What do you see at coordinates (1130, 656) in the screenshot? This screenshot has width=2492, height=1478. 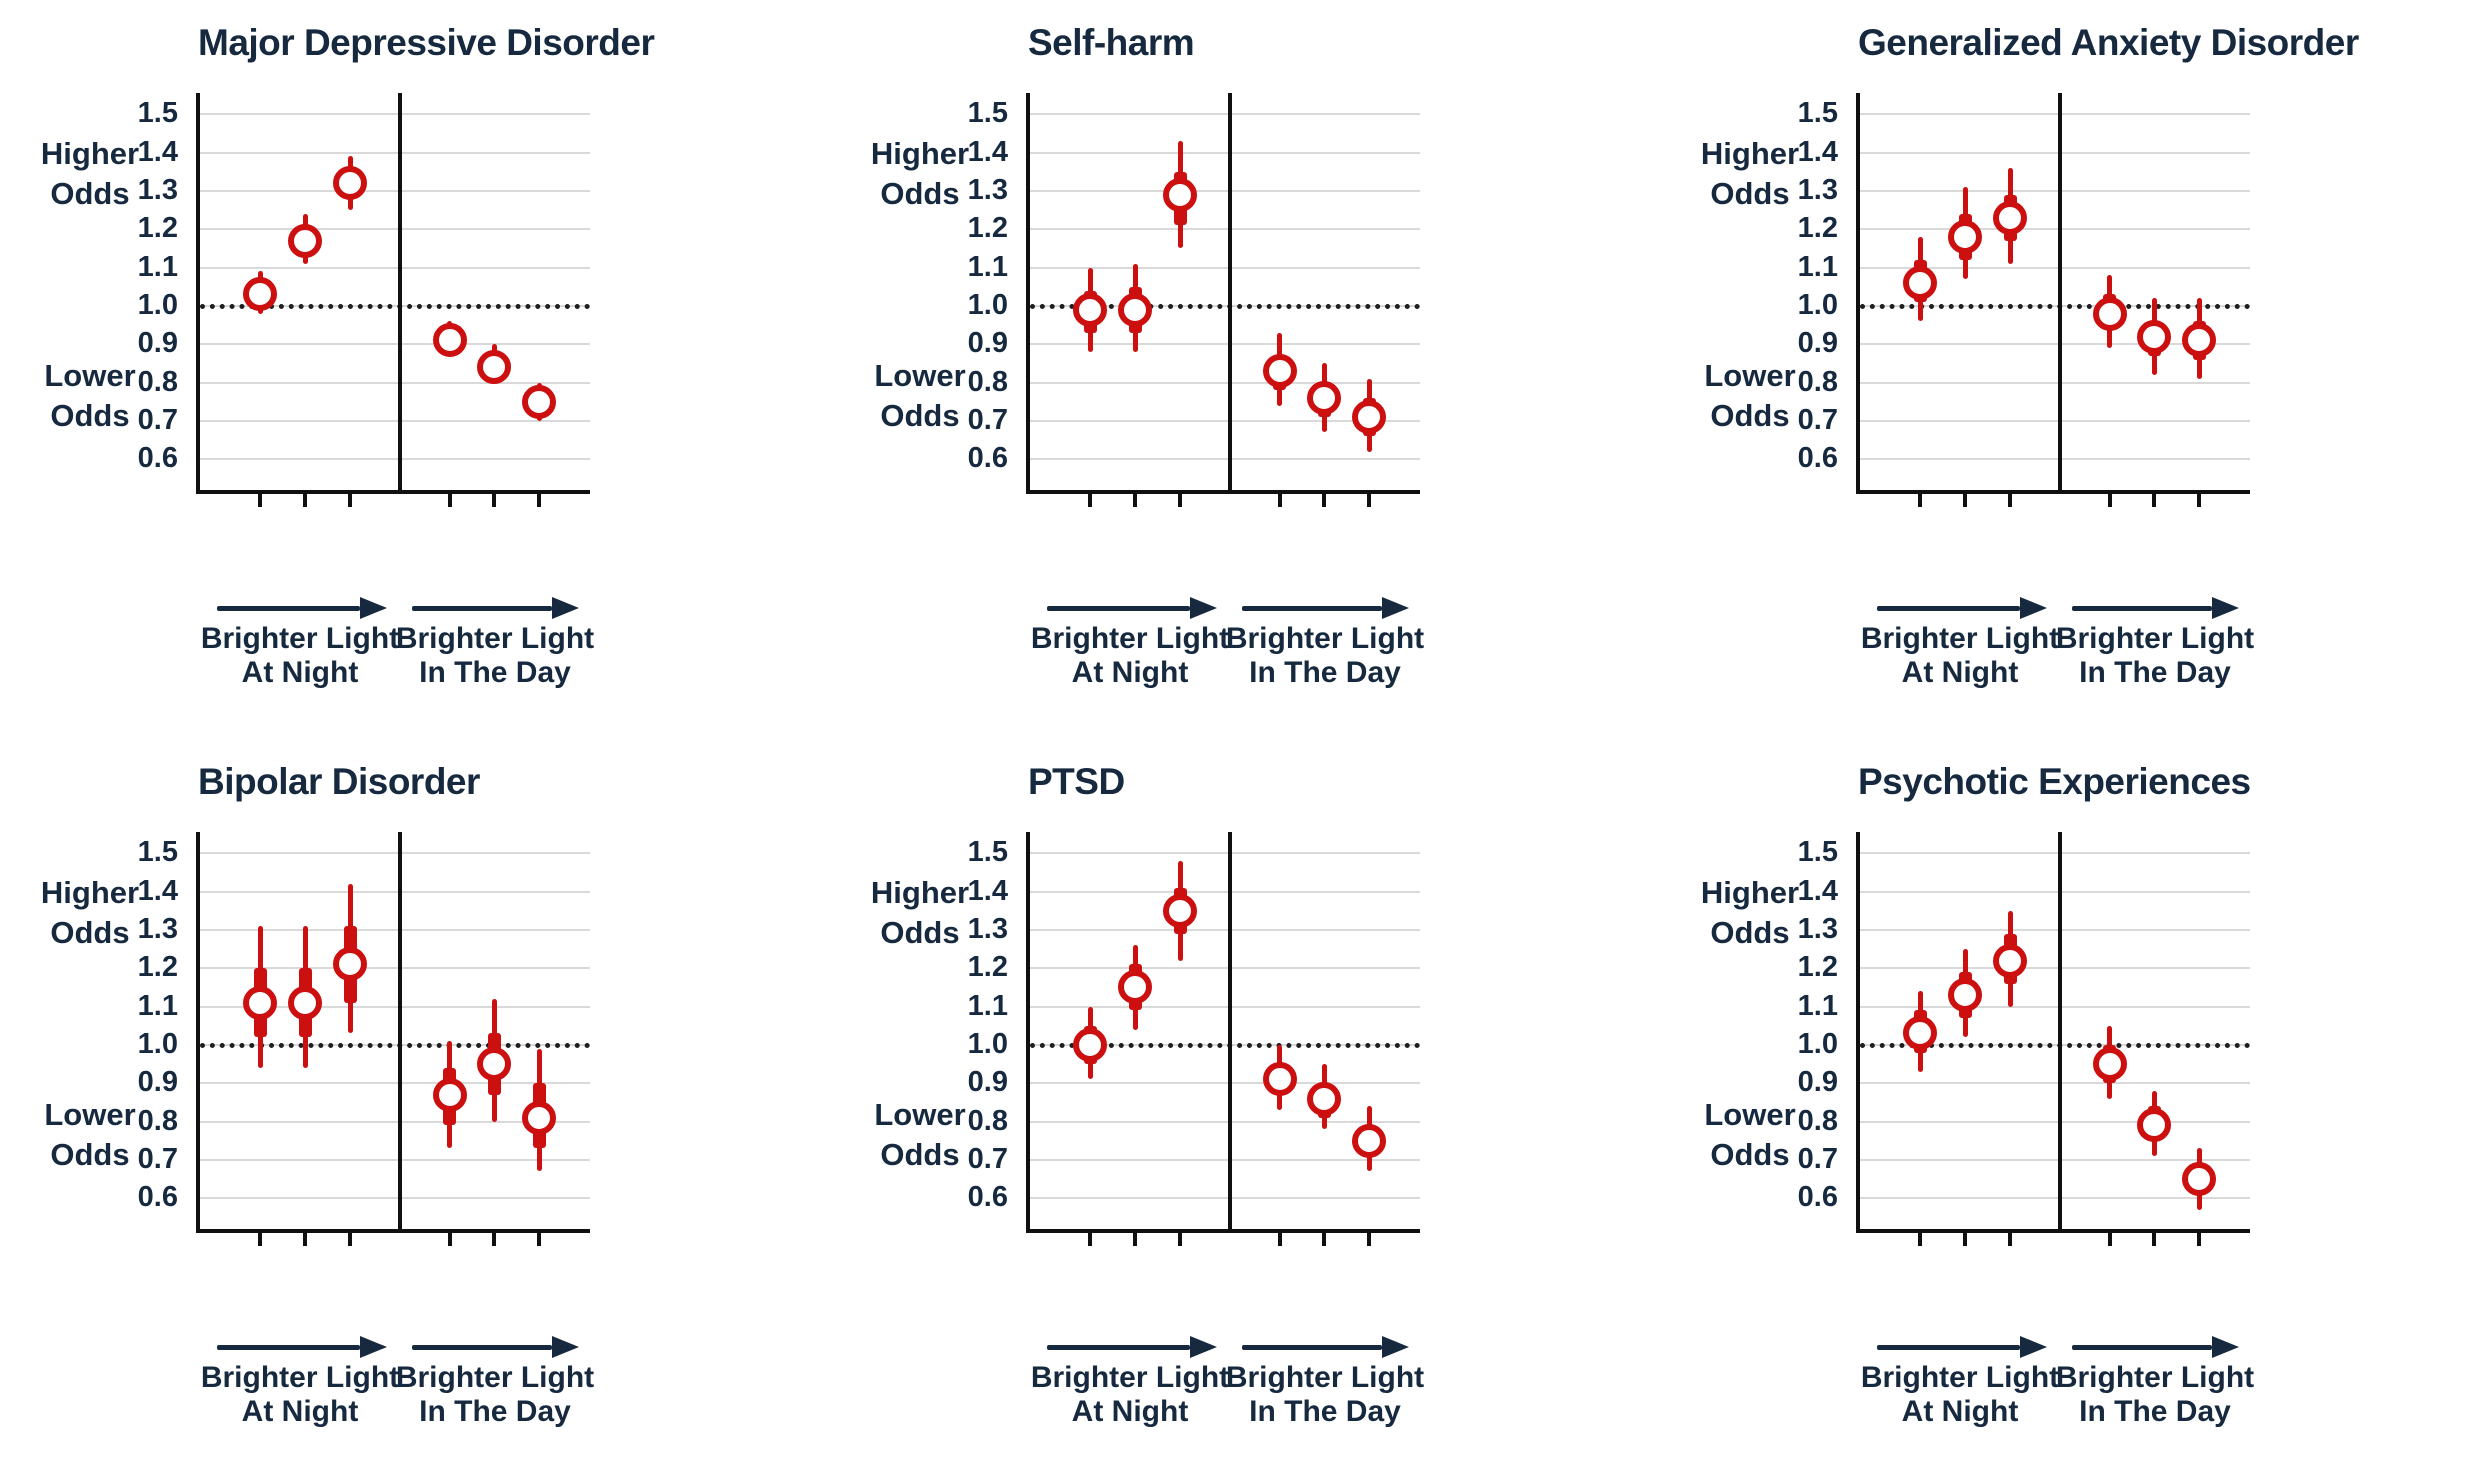 I see `group-label: Brighter Light At Night` at bounding box center [1130, 656].